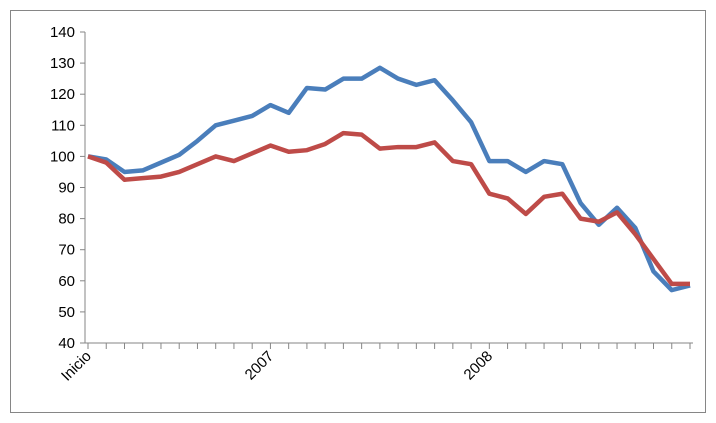  I want to click on y-tick-label: 120, so click(62, 94).